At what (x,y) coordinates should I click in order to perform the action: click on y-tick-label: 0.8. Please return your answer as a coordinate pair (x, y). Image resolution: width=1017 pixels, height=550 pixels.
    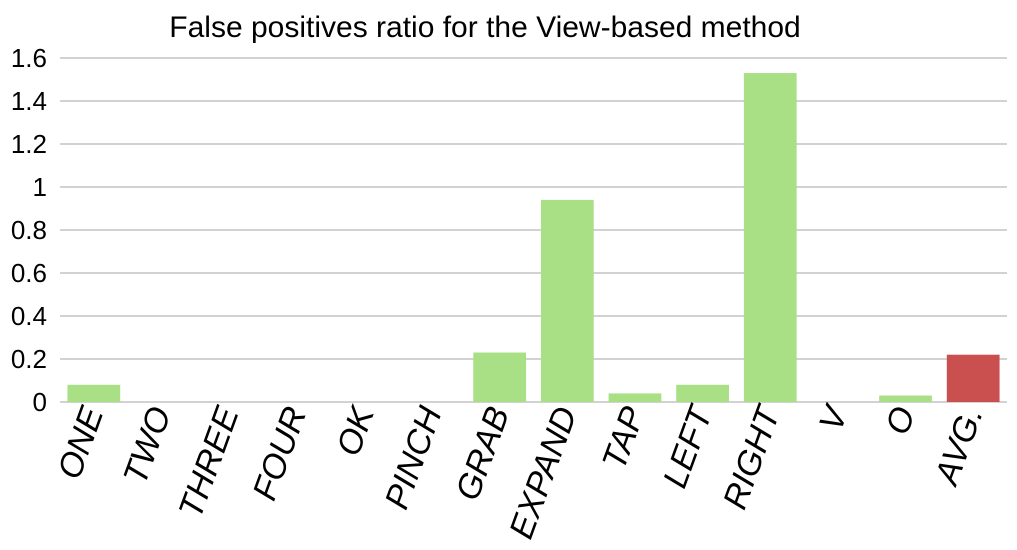
    Looking at the image, I should click on (29, 230).